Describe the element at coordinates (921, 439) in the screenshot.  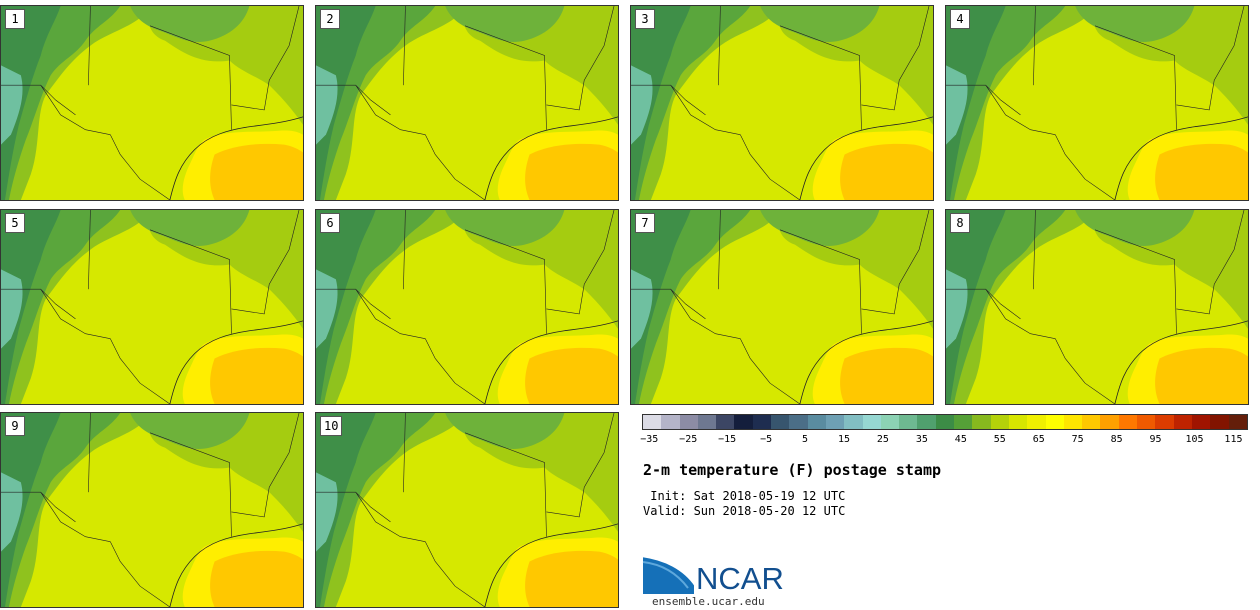
I see `colorbar-tick-label: 35` at that location.